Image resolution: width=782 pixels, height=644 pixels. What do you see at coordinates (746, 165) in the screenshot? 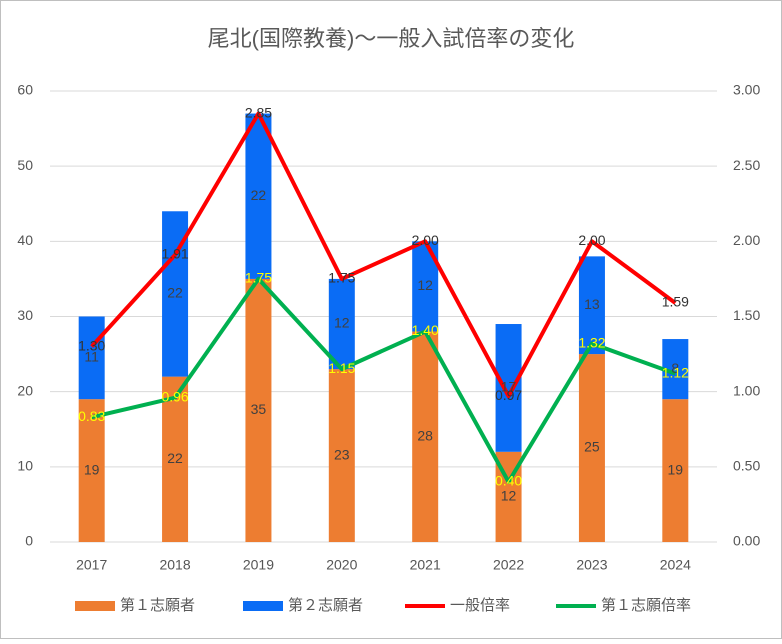
I see `y2-tick-label: 2.50` at bounding box center [746, 165].